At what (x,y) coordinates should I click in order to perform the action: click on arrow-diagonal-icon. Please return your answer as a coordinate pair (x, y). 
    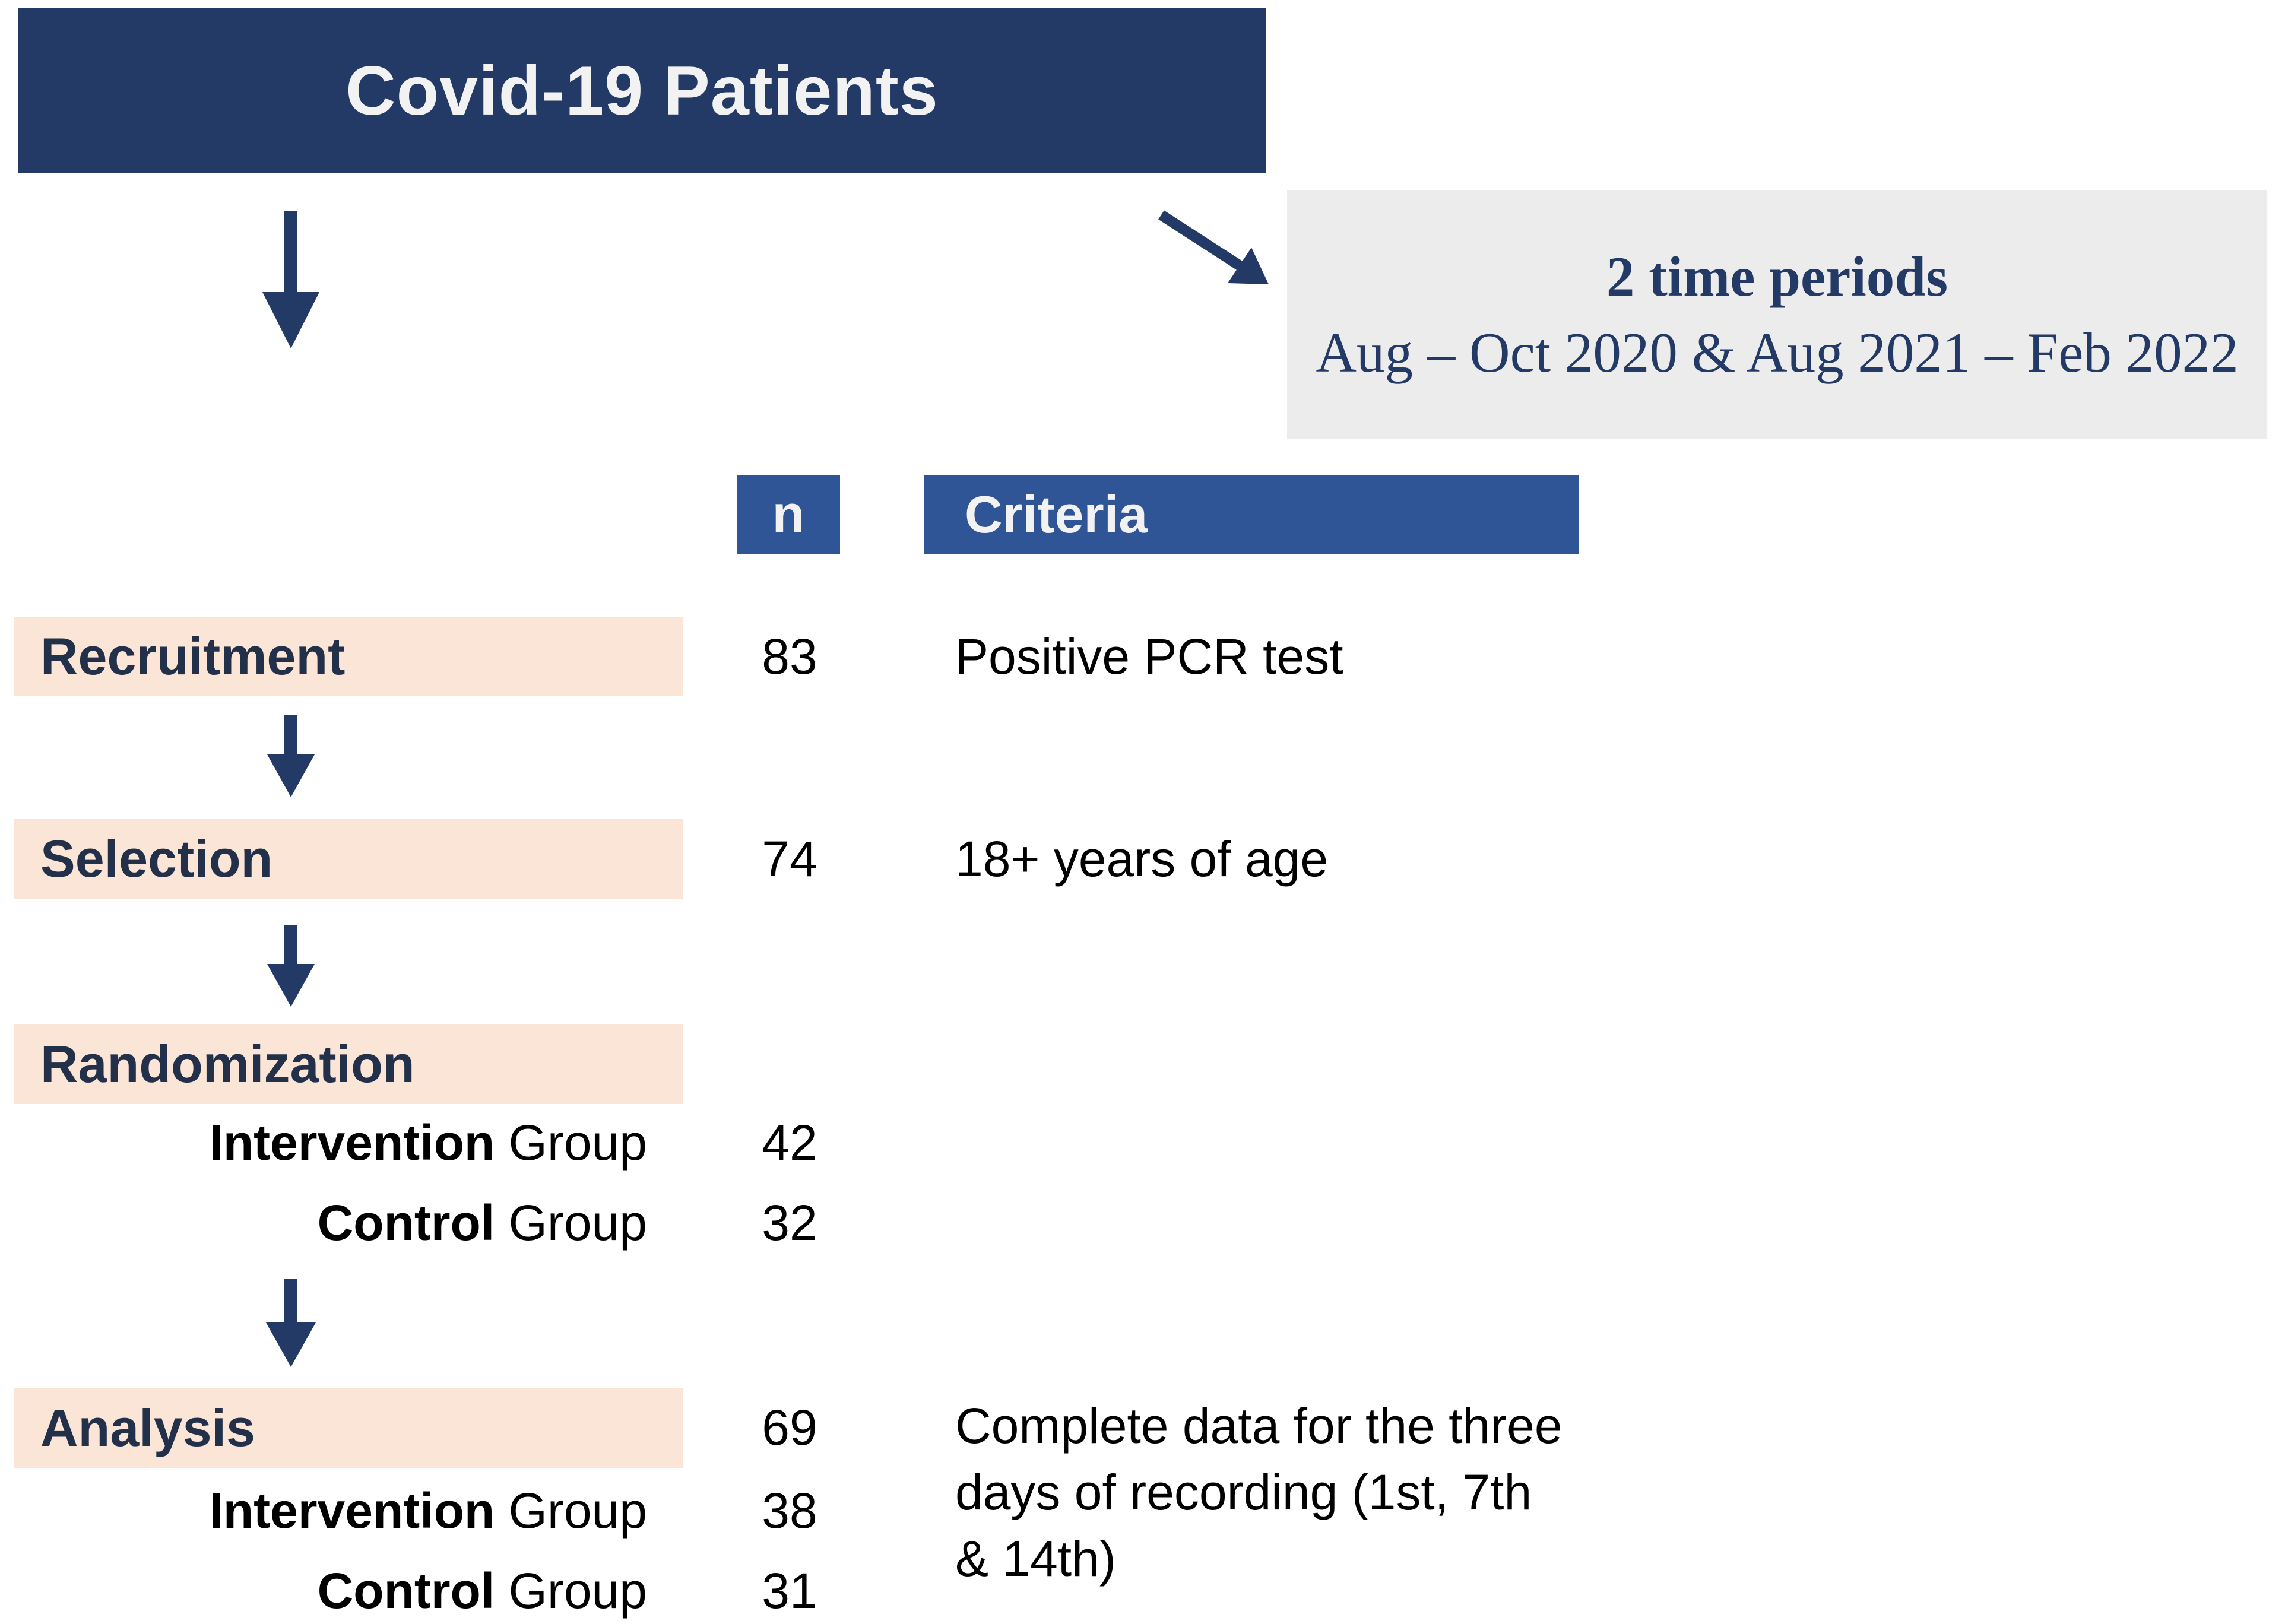
    Looking at the image, I should click on (1213, 247).